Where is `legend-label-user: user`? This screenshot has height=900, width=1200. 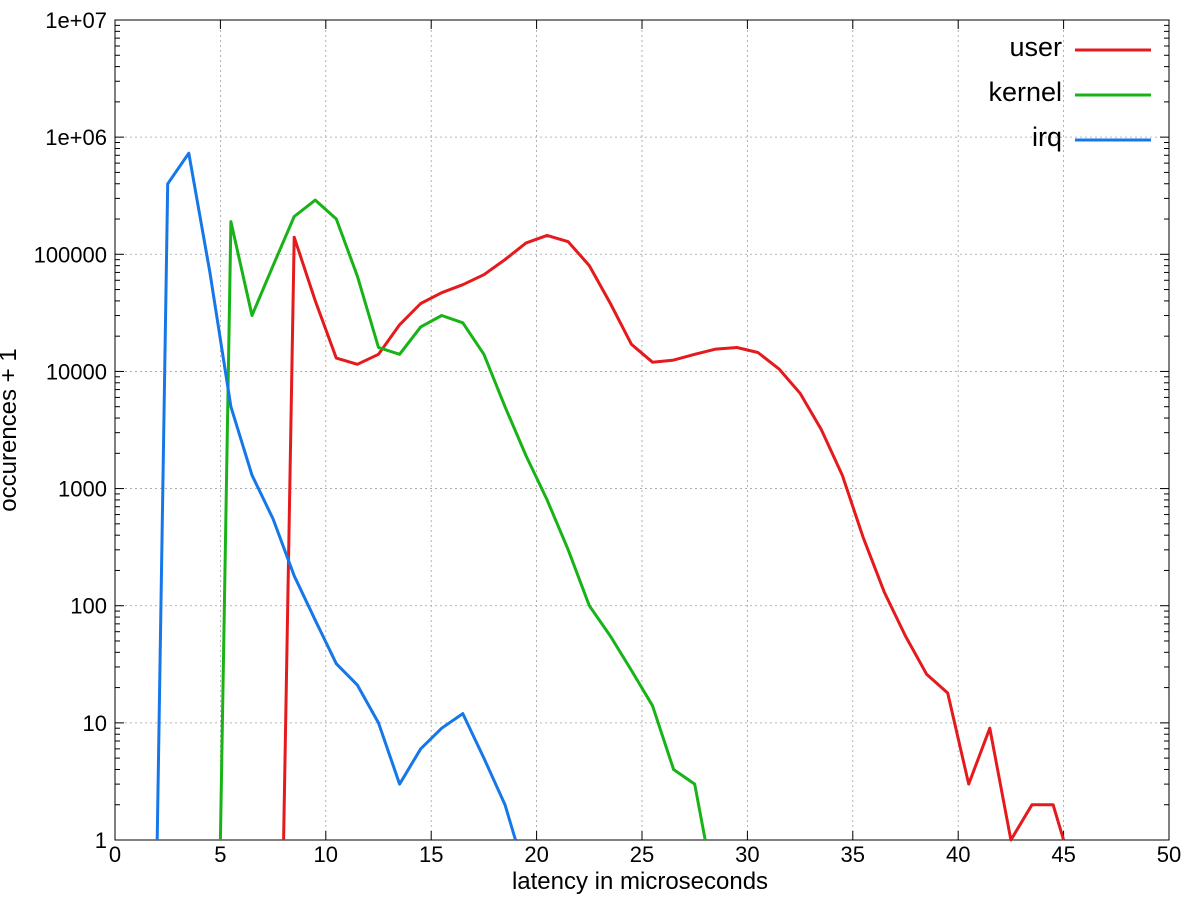 legend-label-user: user is located at coordinates (1035, 47).